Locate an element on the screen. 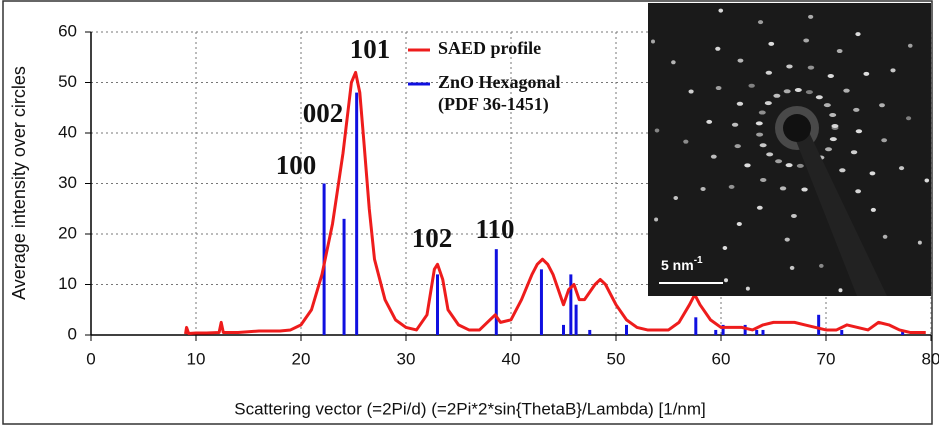 The width and height of the screenshot is (939, 432). legend-label: ZnO Hexagonal (PDF 36-1451) is located at coordinates (499, 93).